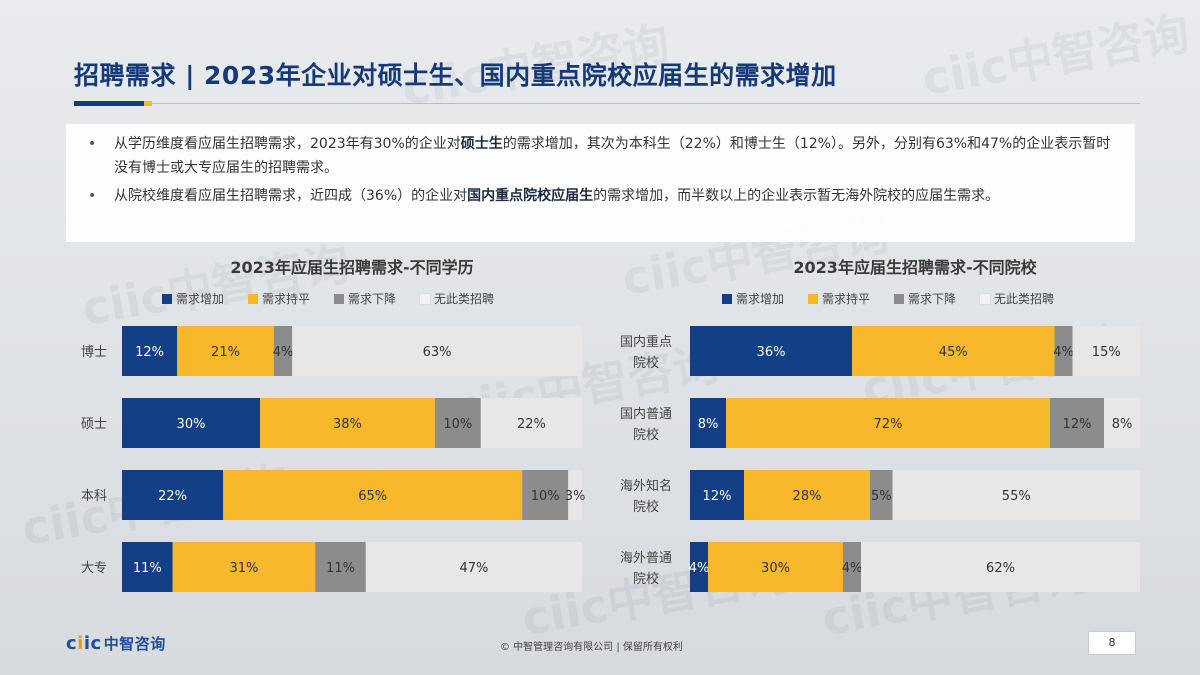 This screenshot has height=675, width=1200. I want to click on bar-value-label: 31%, so click(243, 568).